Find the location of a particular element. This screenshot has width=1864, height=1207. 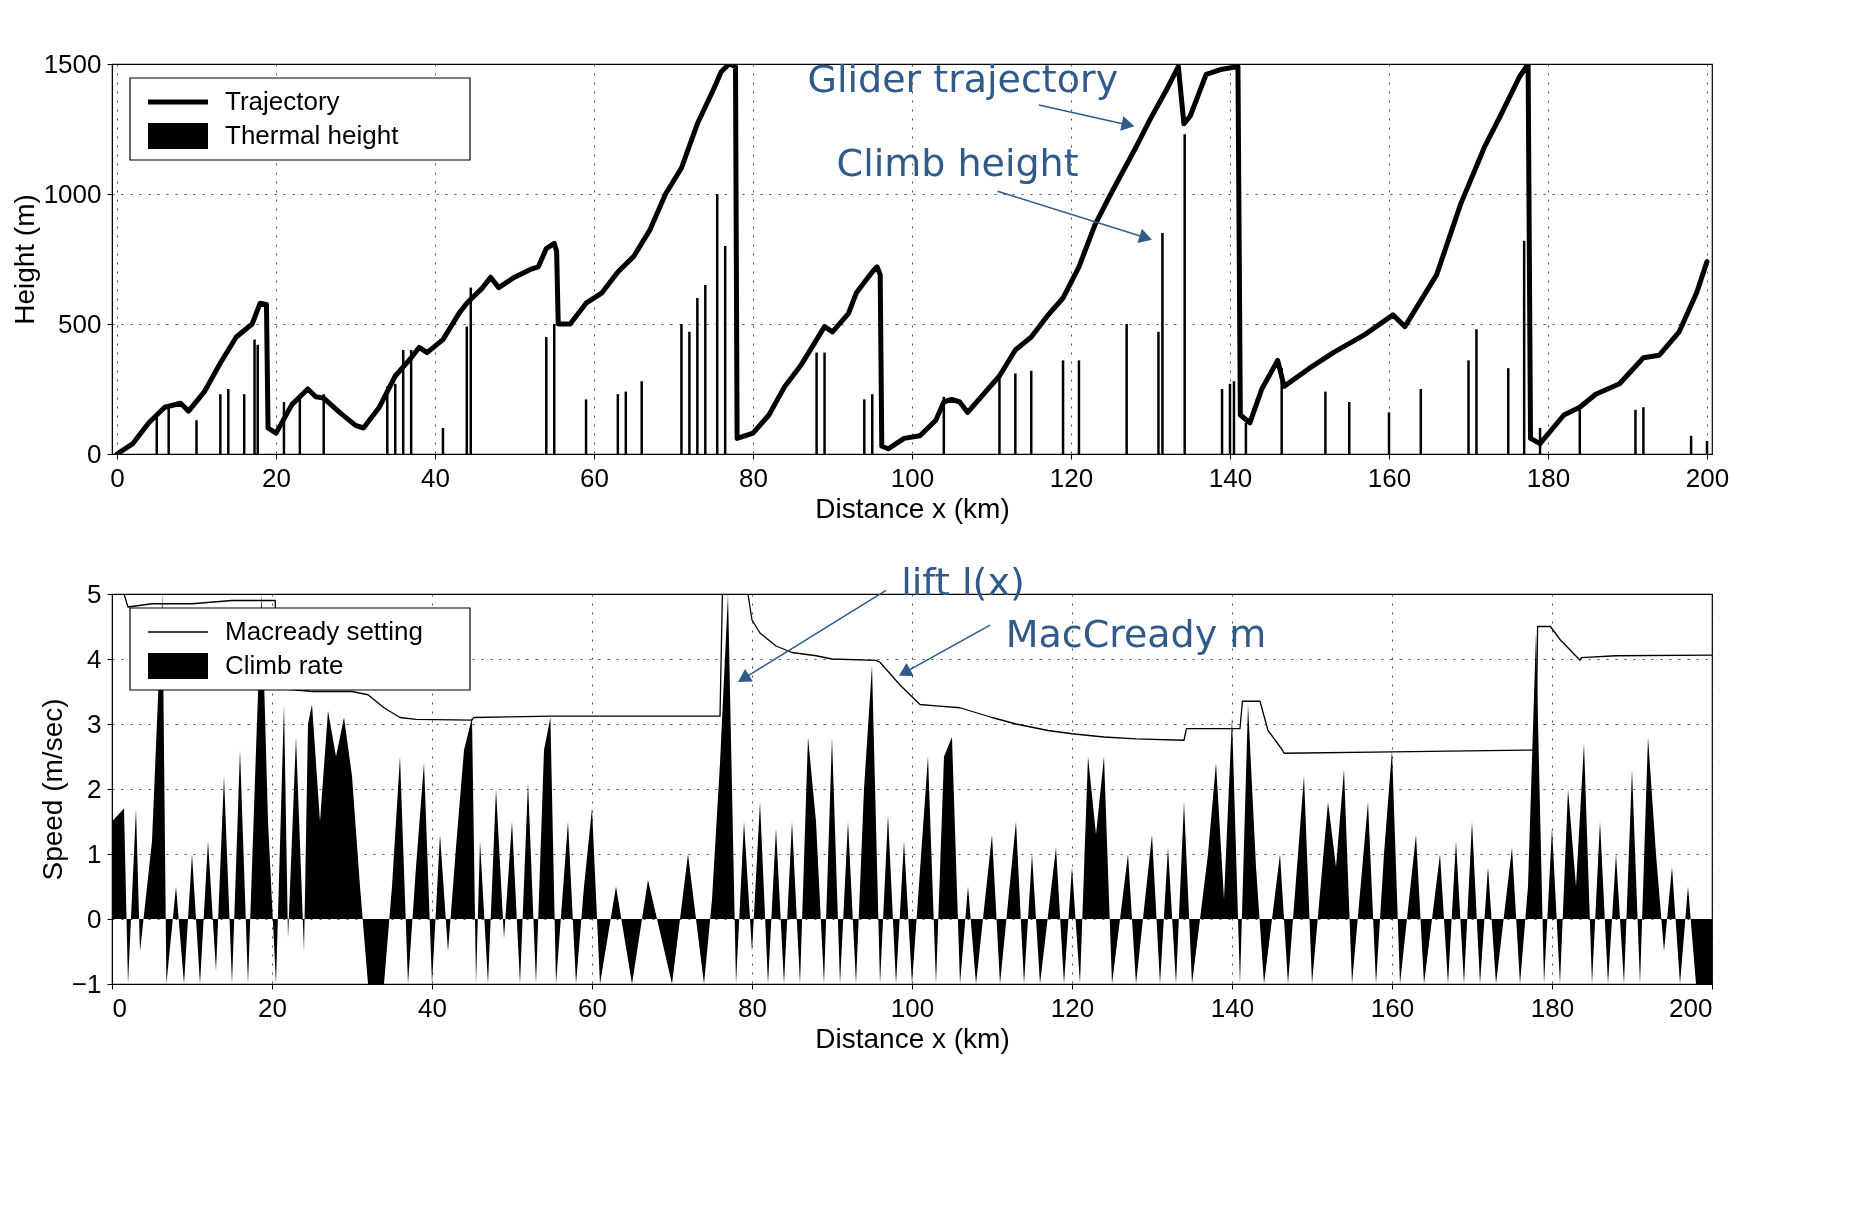

annotation: Glider trajectory is located at coordinates (963, 79).